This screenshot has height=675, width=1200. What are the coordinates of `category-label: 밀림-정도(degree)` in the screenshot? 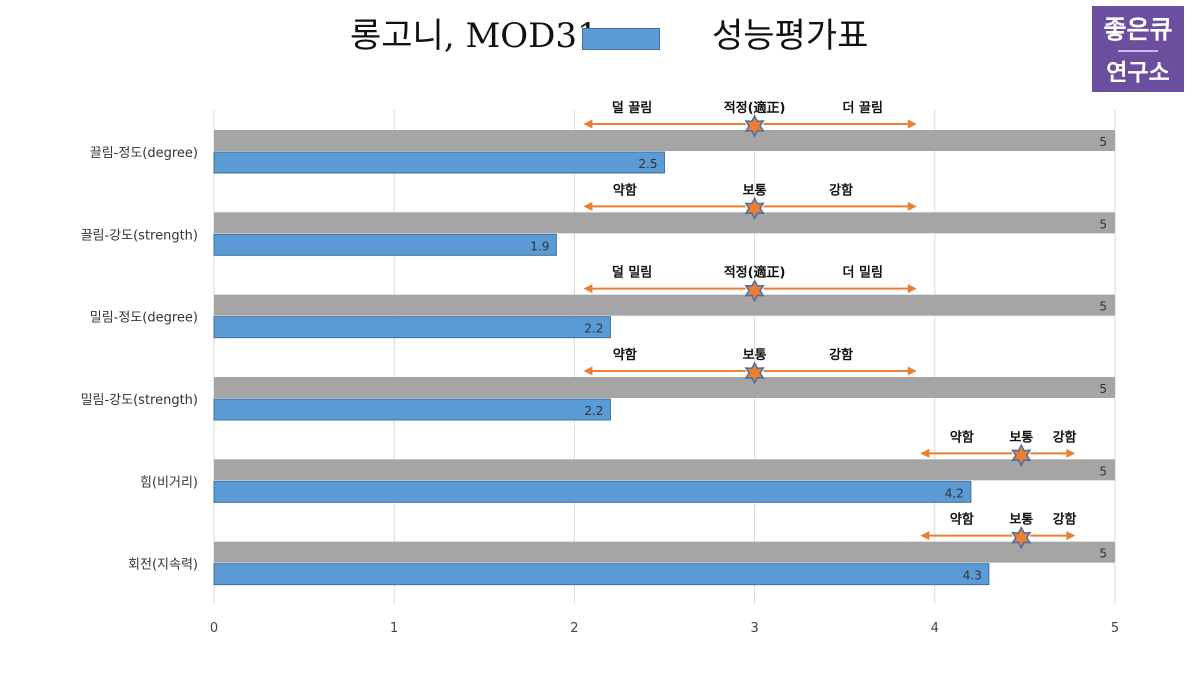 It's located at (144, 318).